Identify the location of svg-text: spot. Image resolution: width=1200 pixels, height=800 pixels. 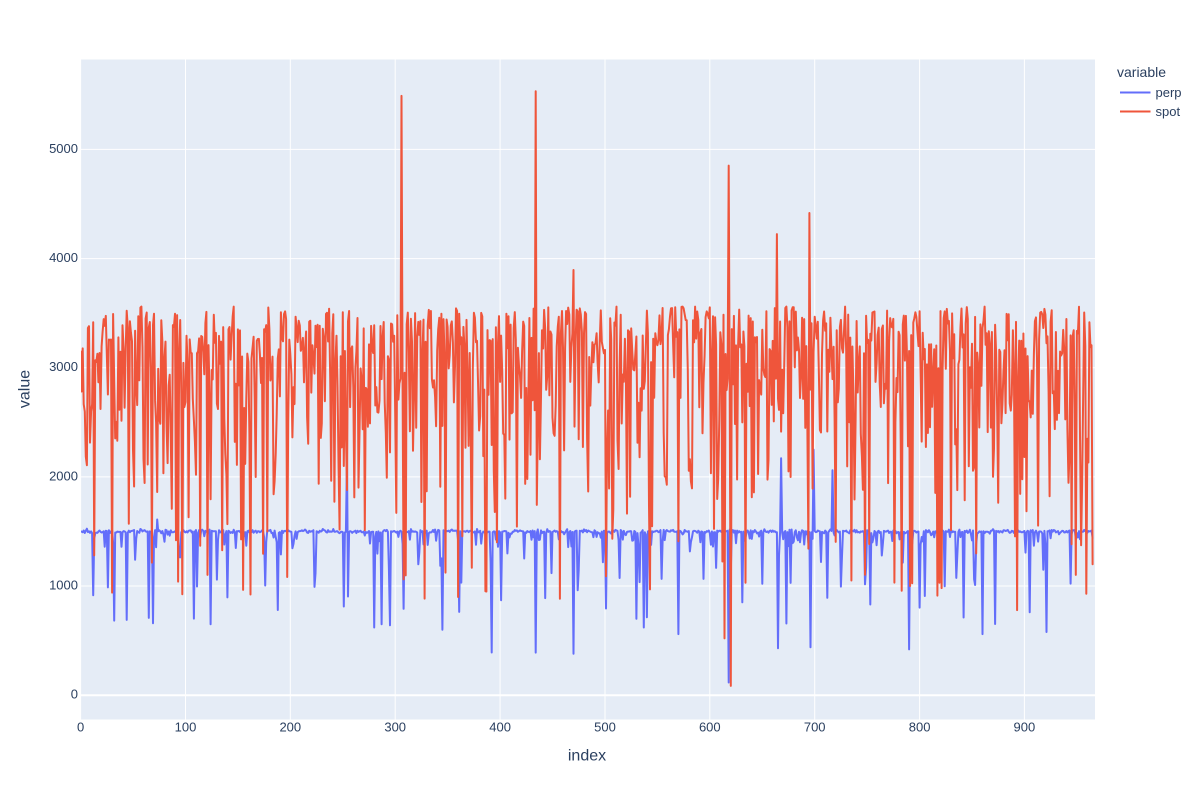
(1168, 111).